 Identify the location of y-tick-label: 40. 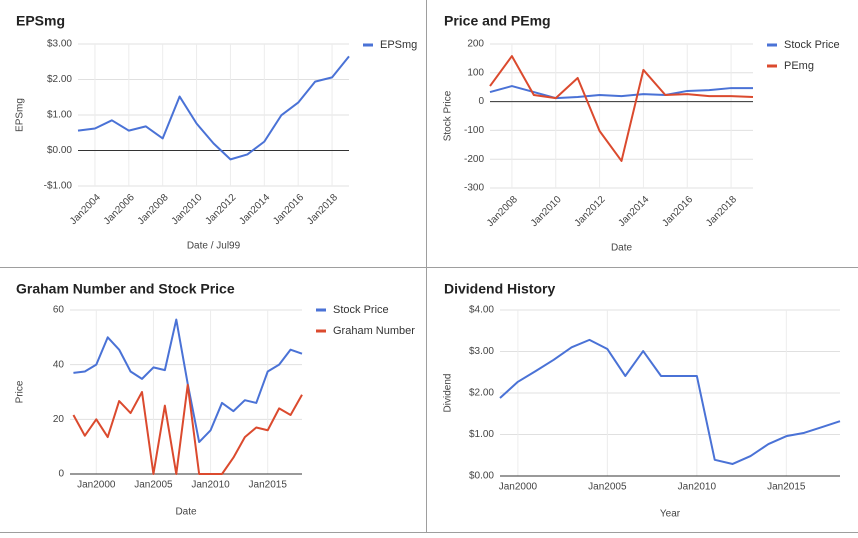
(59, 364).